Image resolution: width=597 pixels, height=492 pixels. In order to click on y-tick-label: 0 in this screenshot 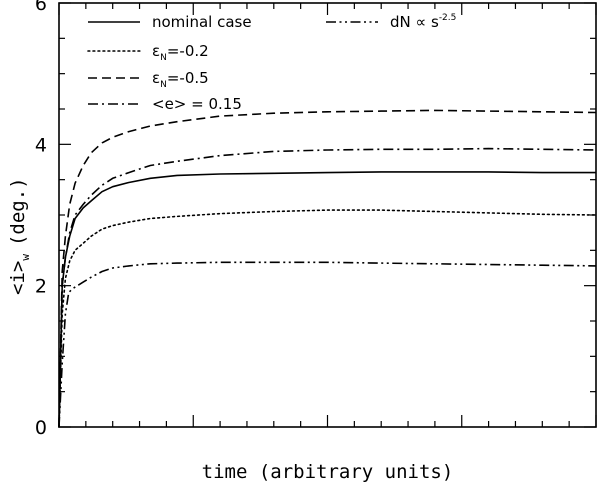, I will do `click(41, 428)`.